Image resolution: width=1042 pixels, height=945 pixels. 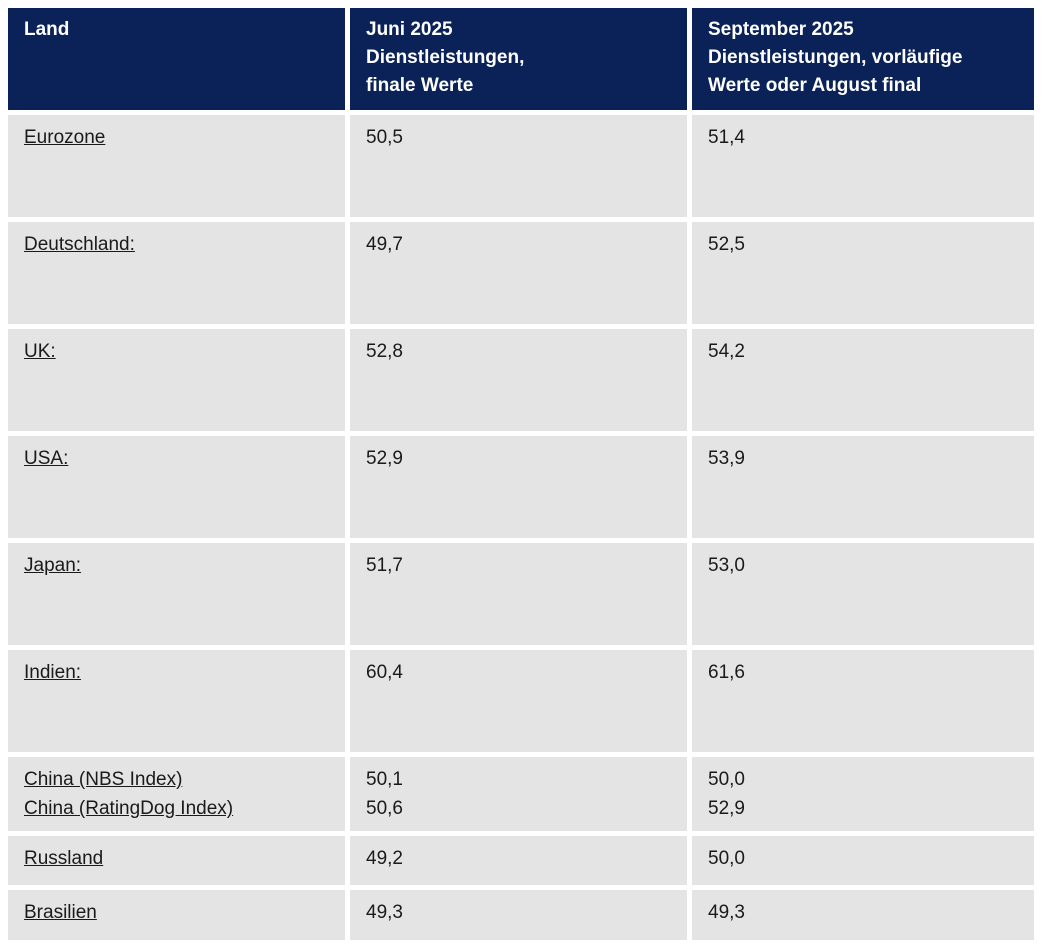 I want to click on table-row-eurozone: Eurozone 50,5 51,4, so click(x=521, y=166).